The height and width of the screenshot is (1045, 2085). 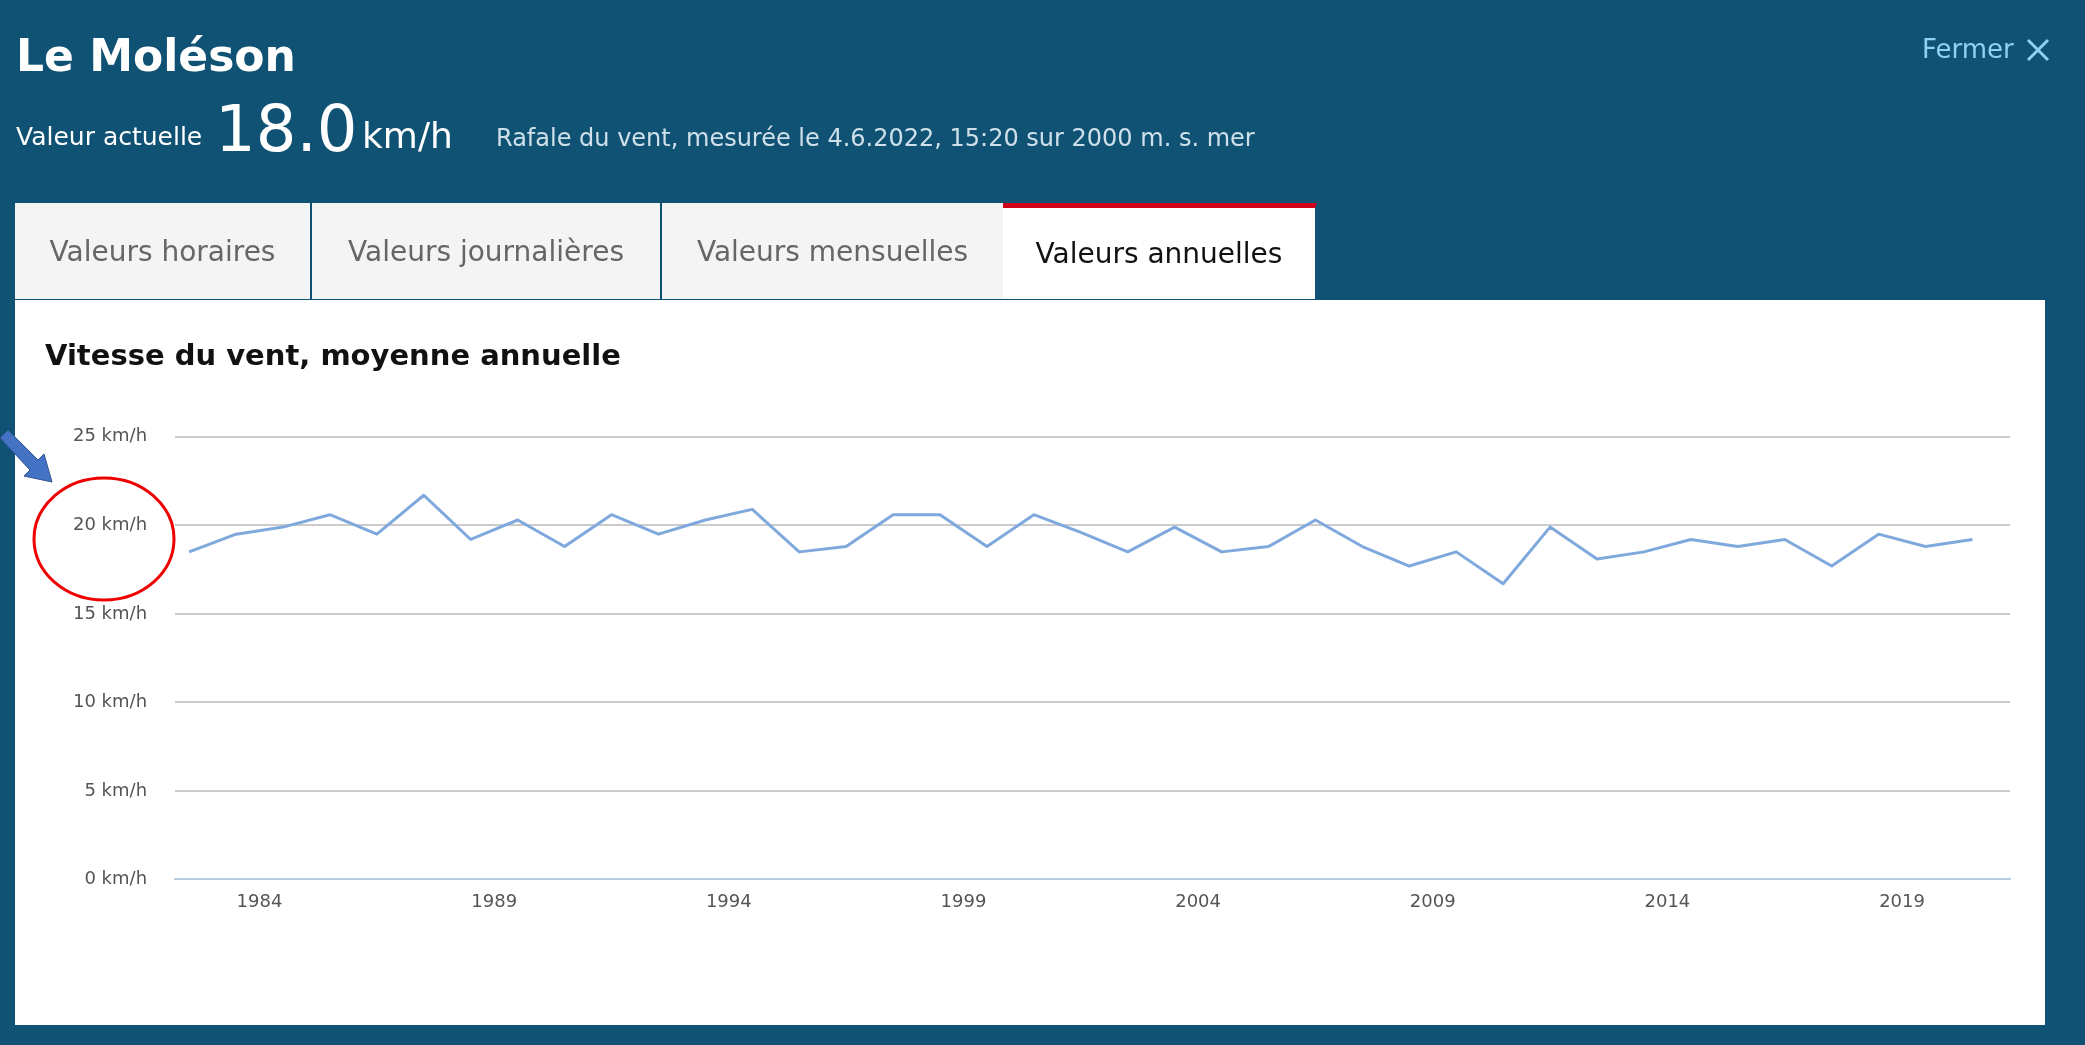 What do you see at coordinates (110, 523) in the screenshot?
I see `y-tick-label: 20 km/h` at bounding box center [110, 523].